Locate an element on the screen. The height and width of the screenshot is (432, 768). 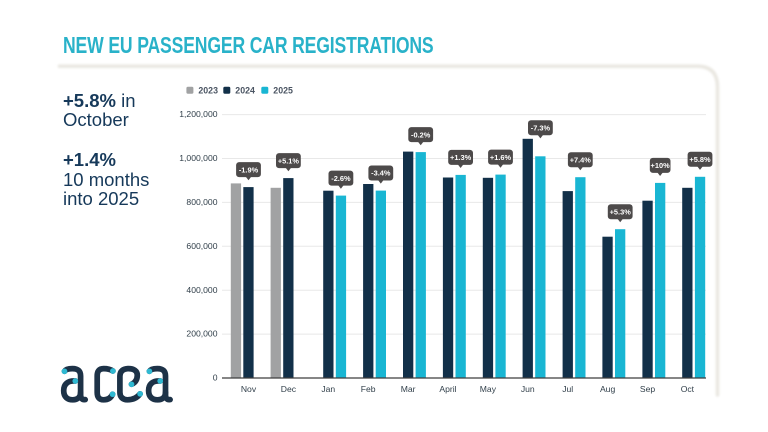
svg-text: +5.1% is located at coordinates (289, 160).